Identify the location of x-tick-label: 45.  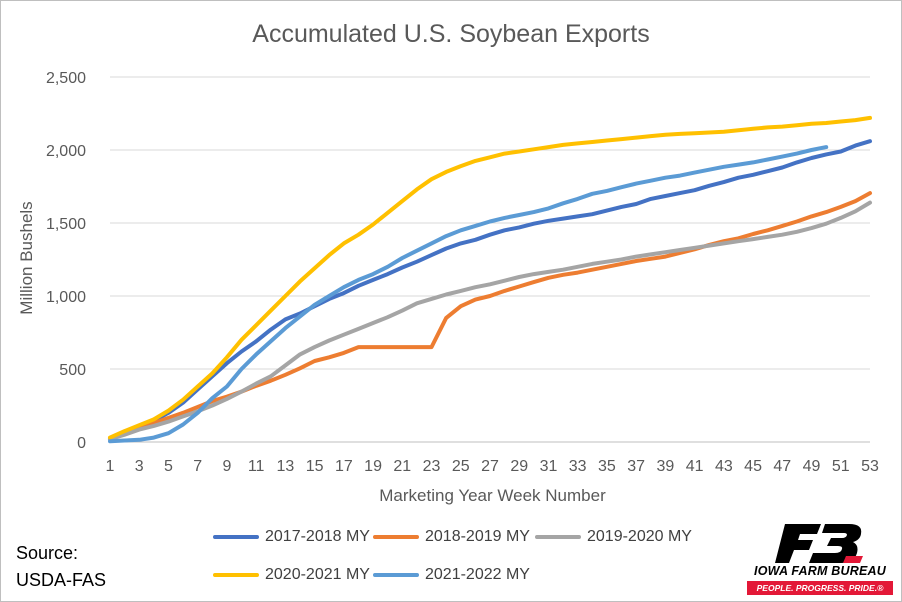
(753, 466).